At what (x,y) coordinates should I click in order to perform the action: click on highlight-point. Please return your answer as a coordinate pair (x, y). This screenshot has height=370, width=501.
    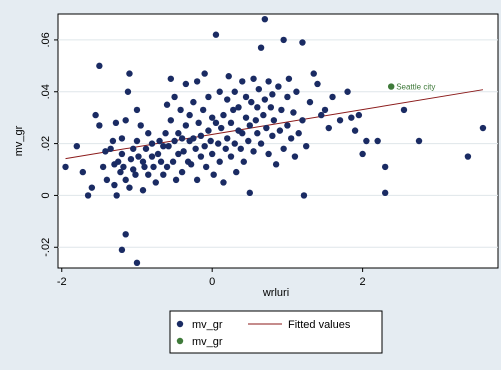
    Looking at the image, I should click on (391, 86).